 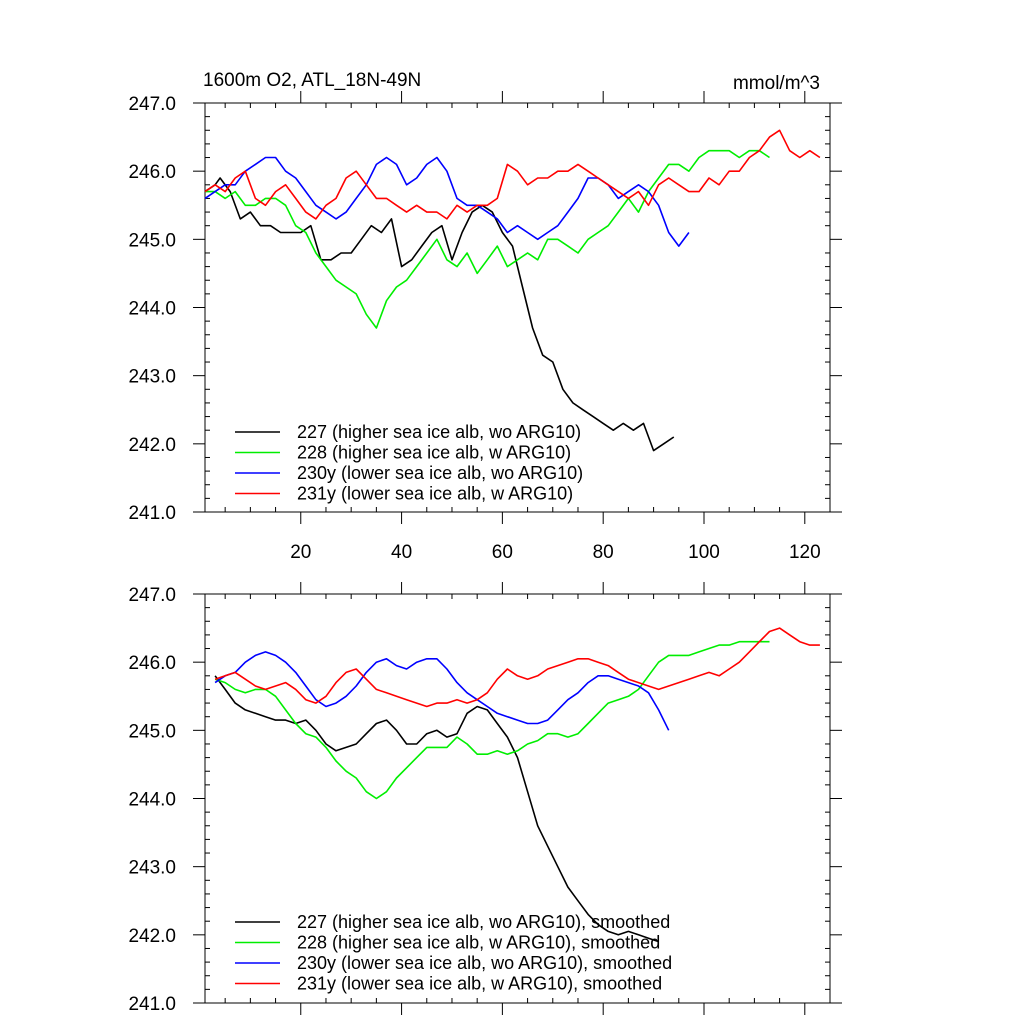 What do you see at coordinates (434, 453) in the screenshot?
I see `legend-label-1: 228 (higher sea ice alb, w ARG10)` at bounding box center [434, 453].